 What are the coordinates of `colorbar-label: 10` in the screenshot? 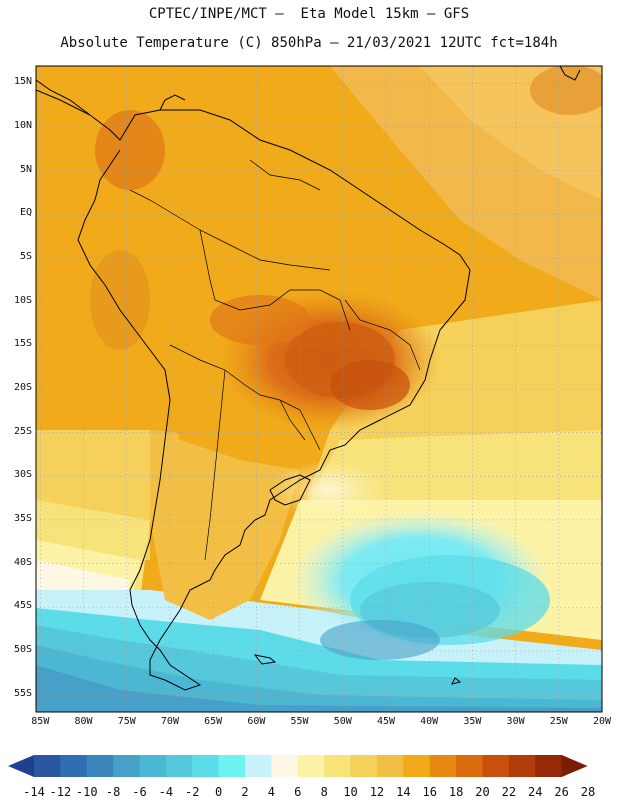 It's located at (350, 792).